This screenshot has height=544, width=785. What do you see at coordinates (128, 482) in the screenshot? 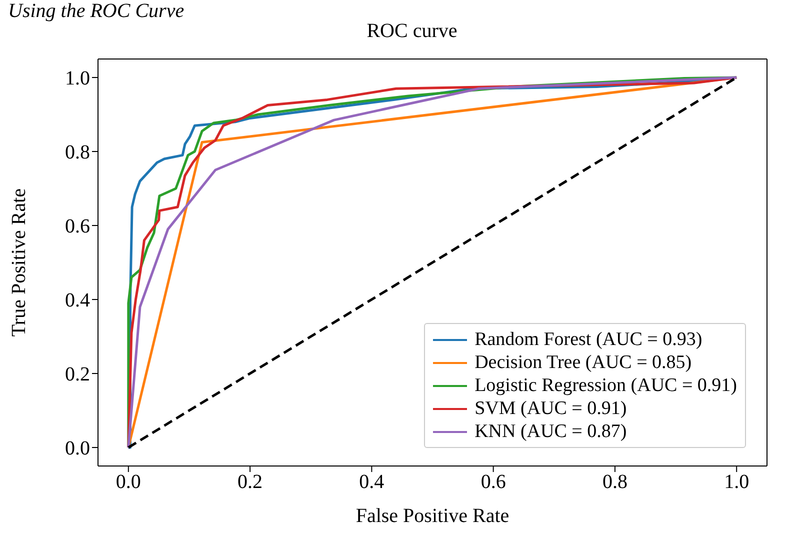
I see `x-tick-label: 0.0` at bounding box center [128, 482].